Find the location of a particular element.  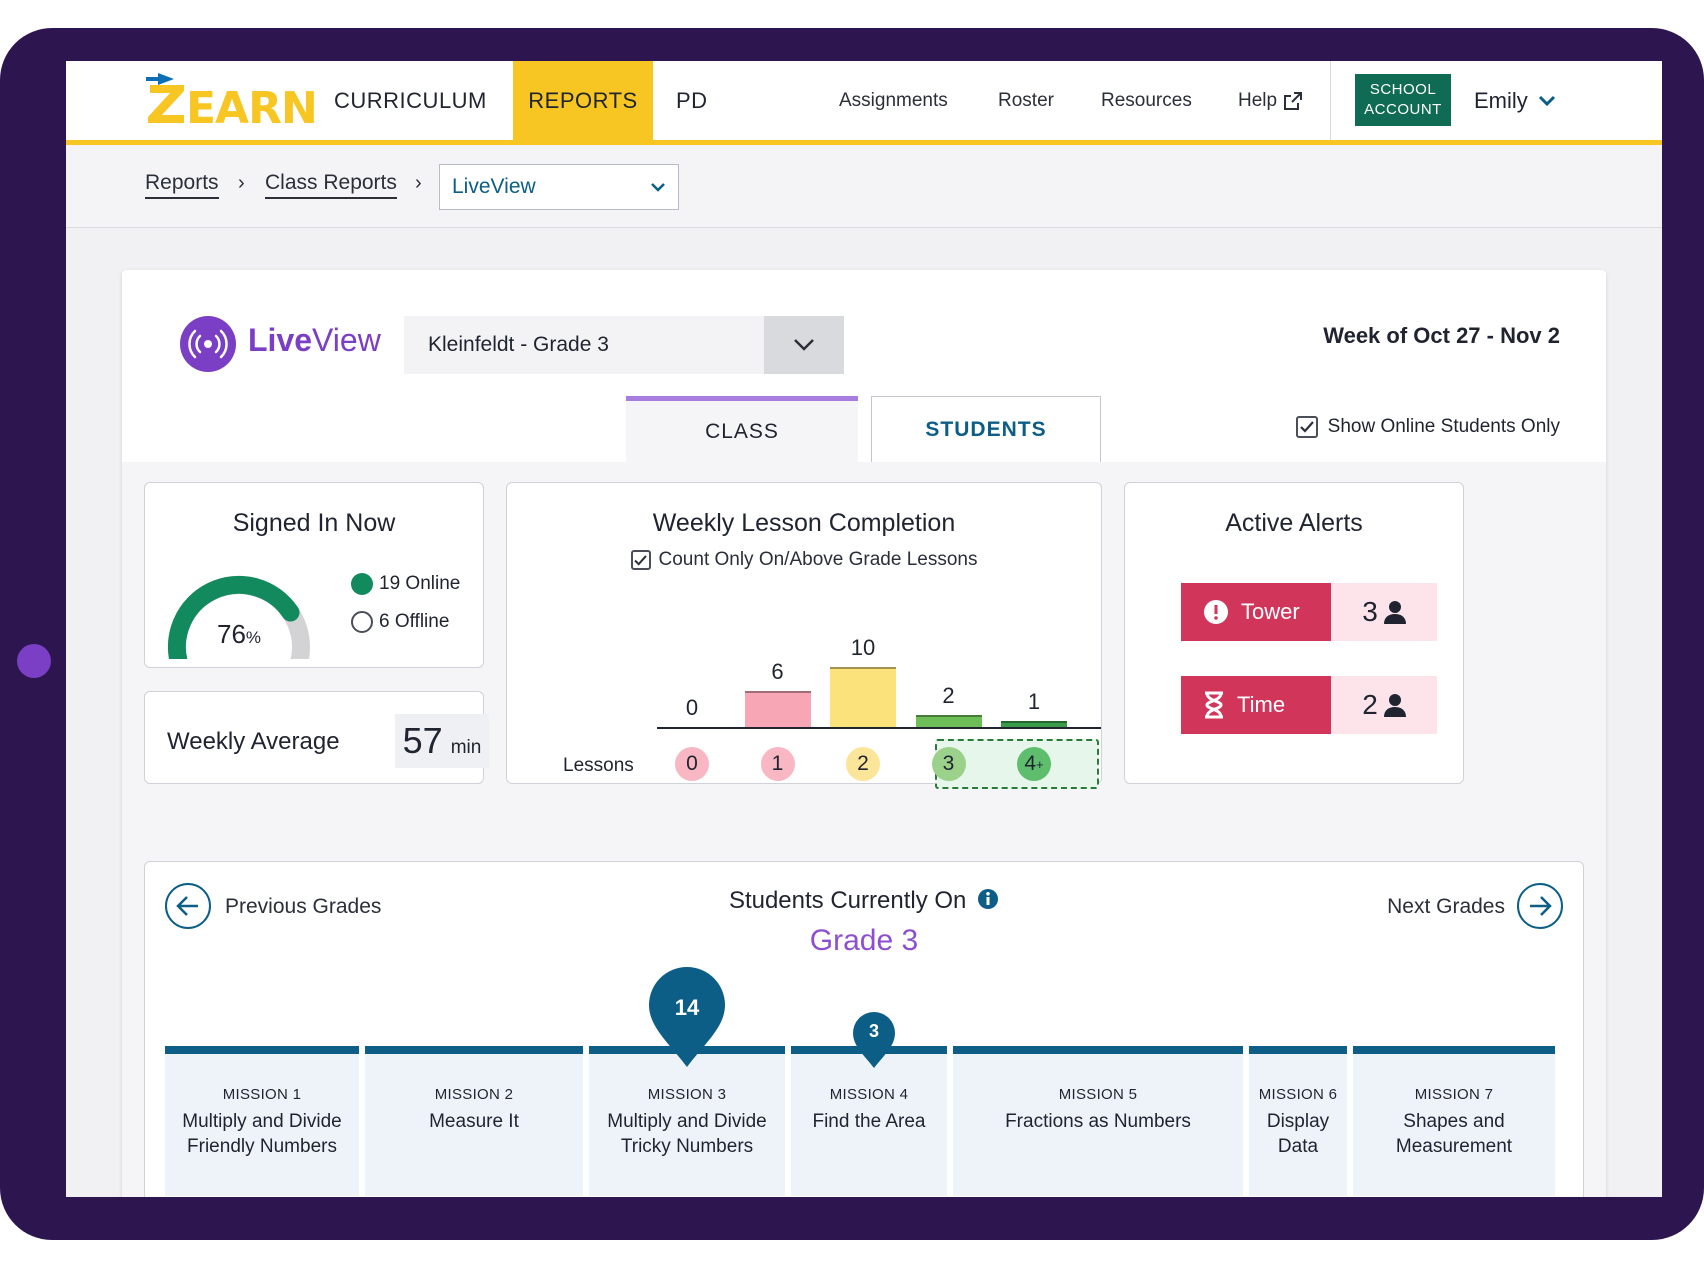

breadcrumb-class-reports: Class Reports is located at coordinates (331, 185).